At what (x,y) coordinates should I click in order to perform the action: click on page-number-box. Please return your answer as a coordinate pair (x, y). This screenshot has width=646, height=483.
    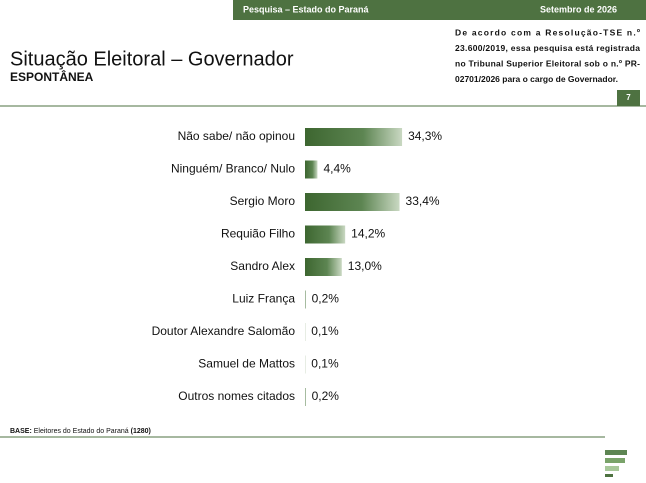
    Looking at the image, I should click on (628, 98).